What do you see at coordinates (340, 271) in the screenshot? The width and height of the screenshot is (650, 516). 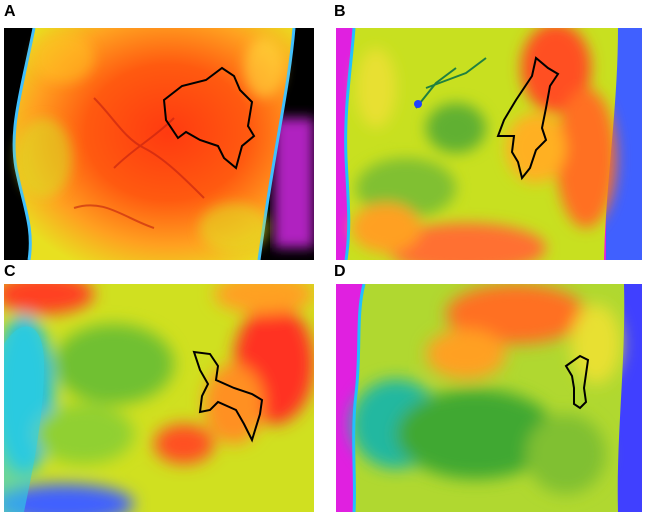 I see `panel-label-d: D` at bounding box center [340, 271].